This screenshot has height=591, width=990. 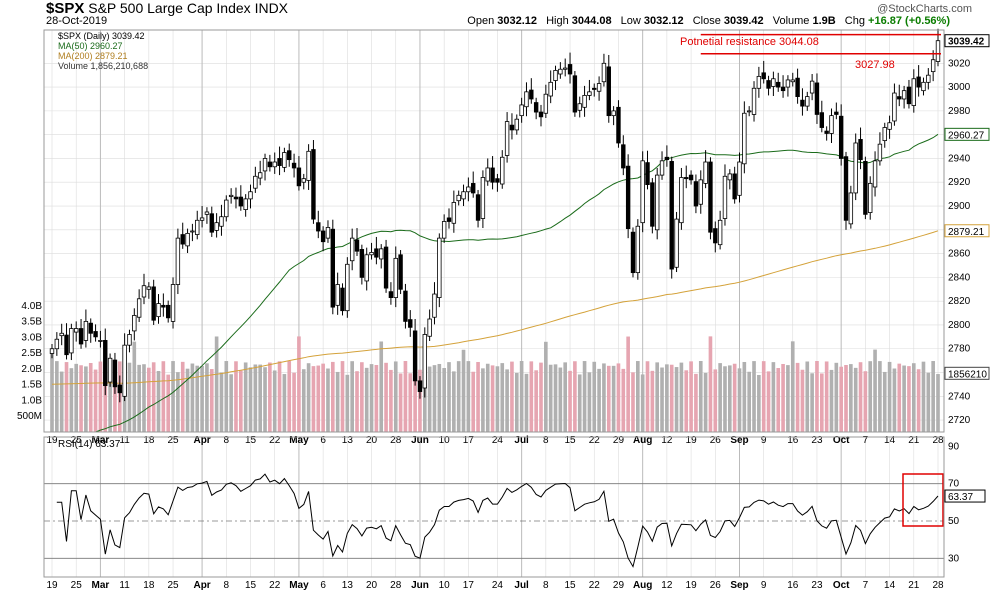 I want to click on x-tick-label: Jun, so click(x=420, y=585).